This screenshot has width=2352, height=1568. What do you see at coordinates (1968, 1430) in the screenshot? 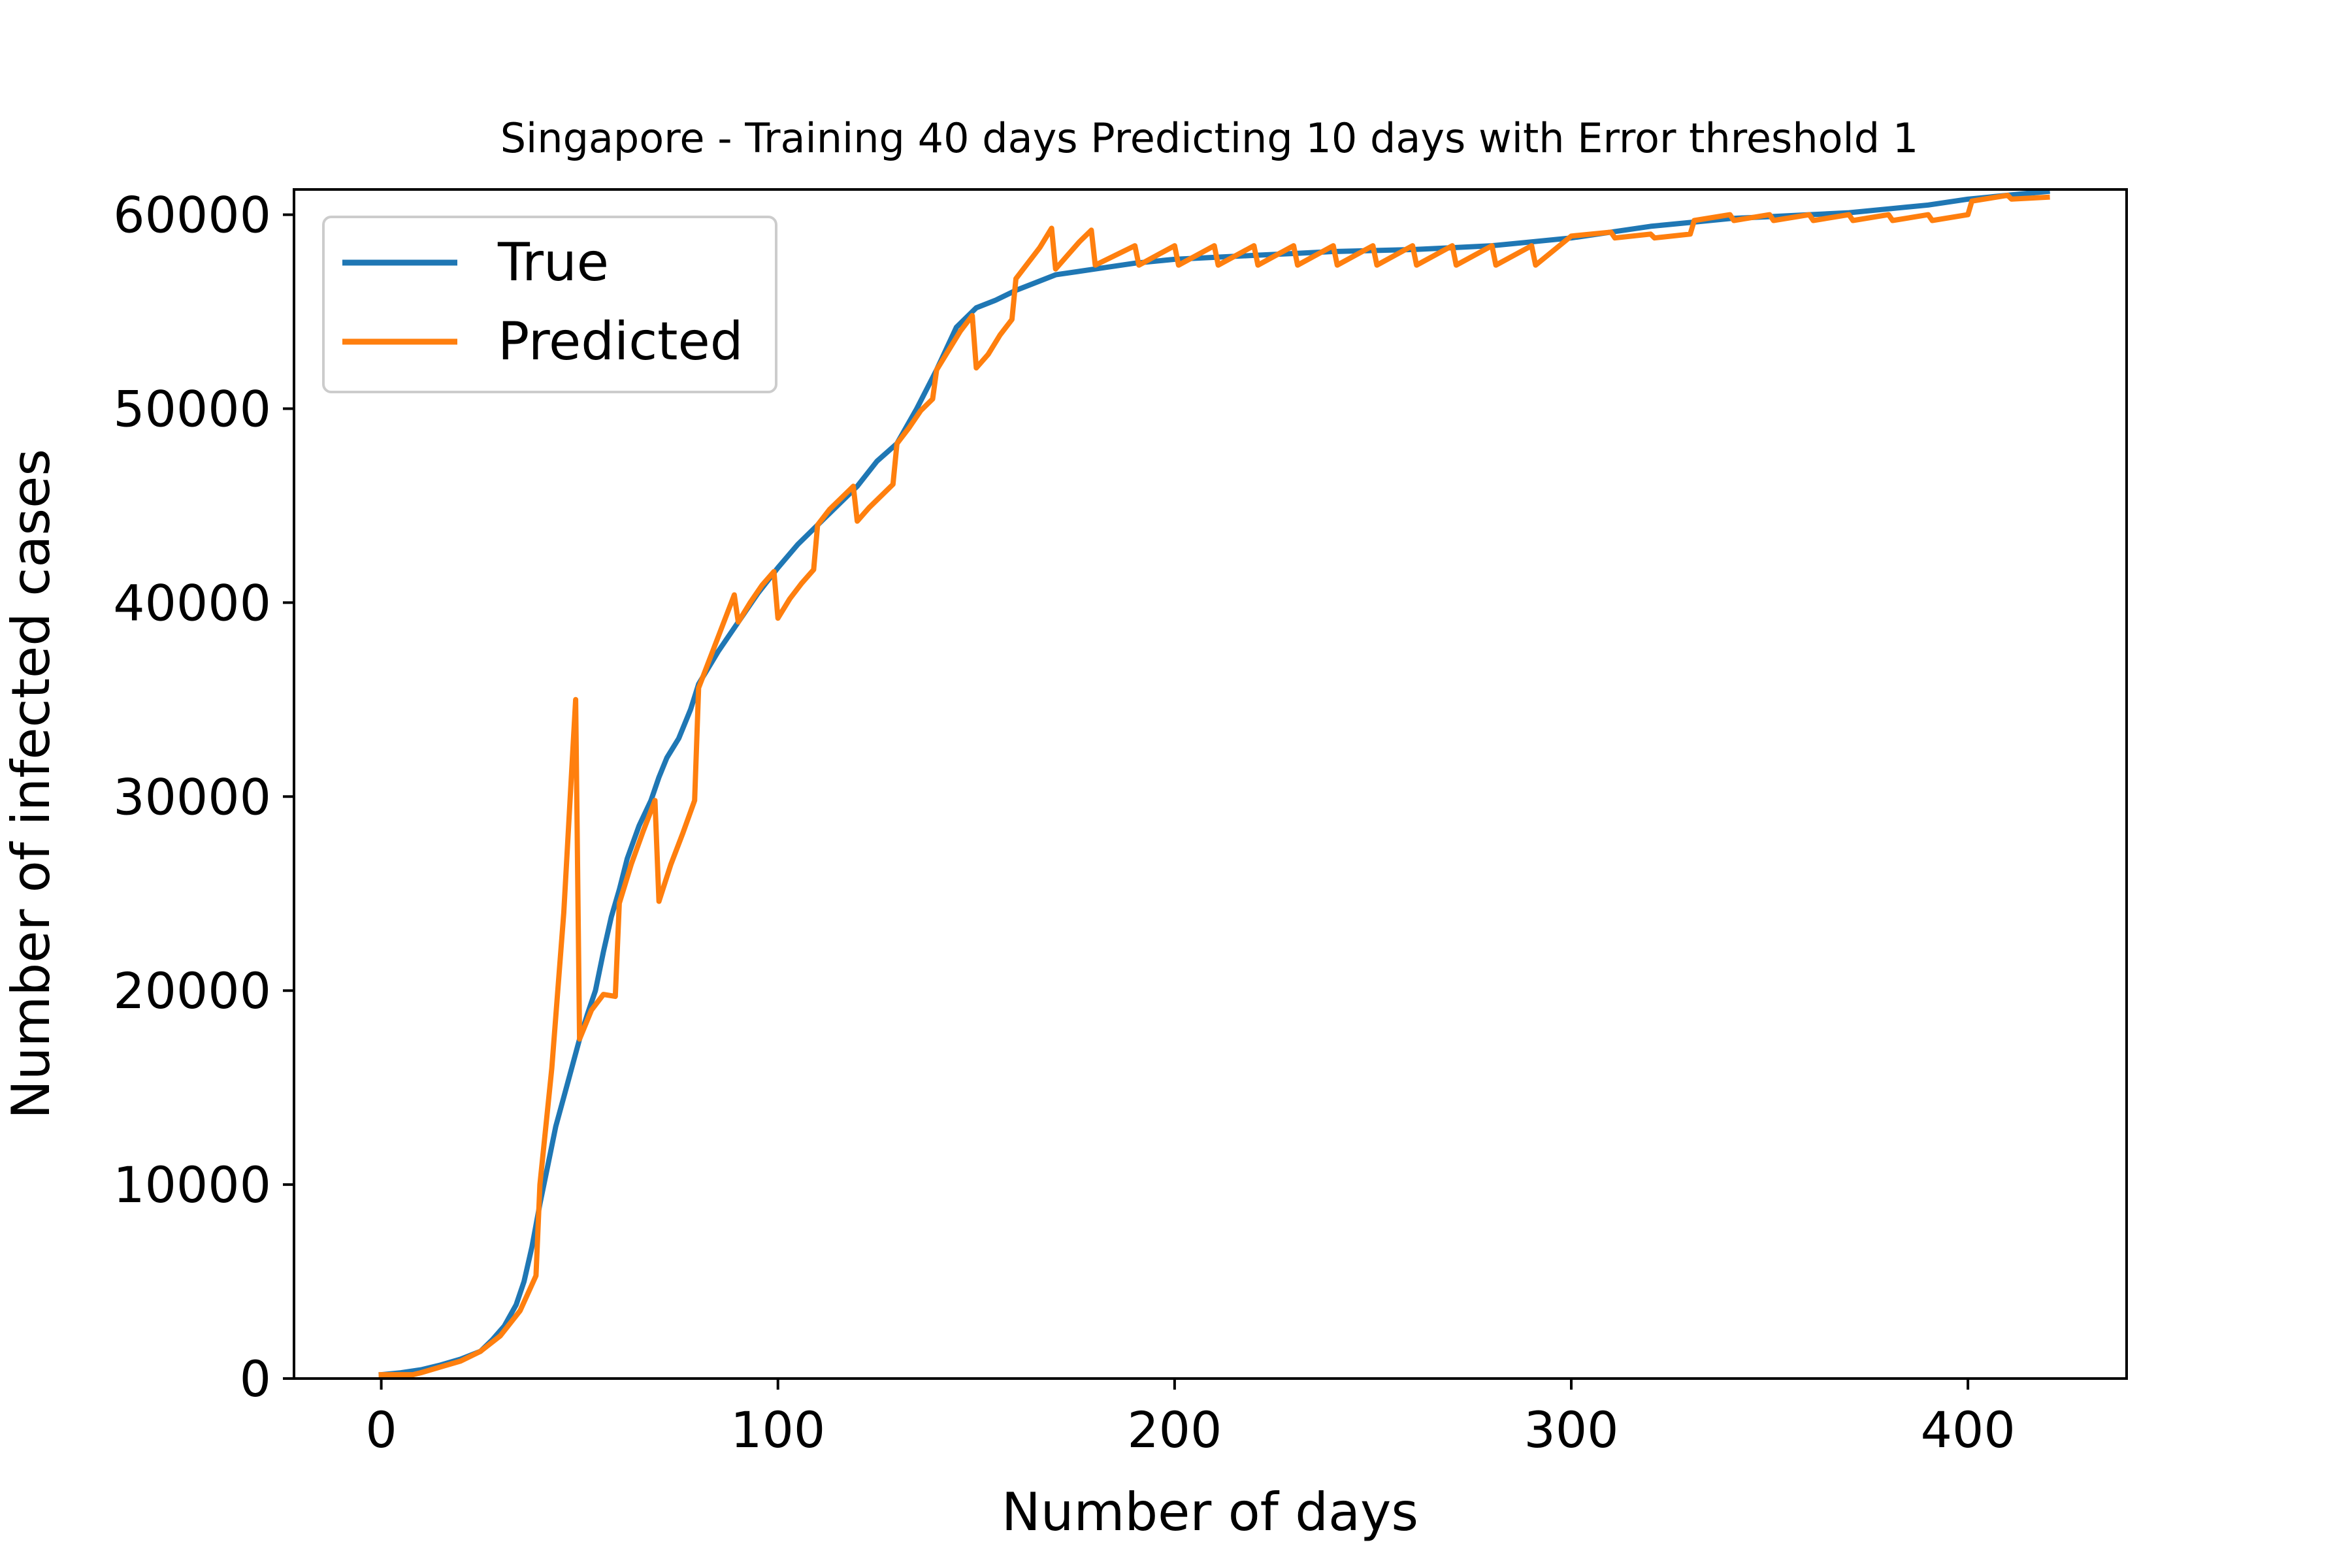
I see `x-tick-label: 400` at bounding box center [1968, 1430].